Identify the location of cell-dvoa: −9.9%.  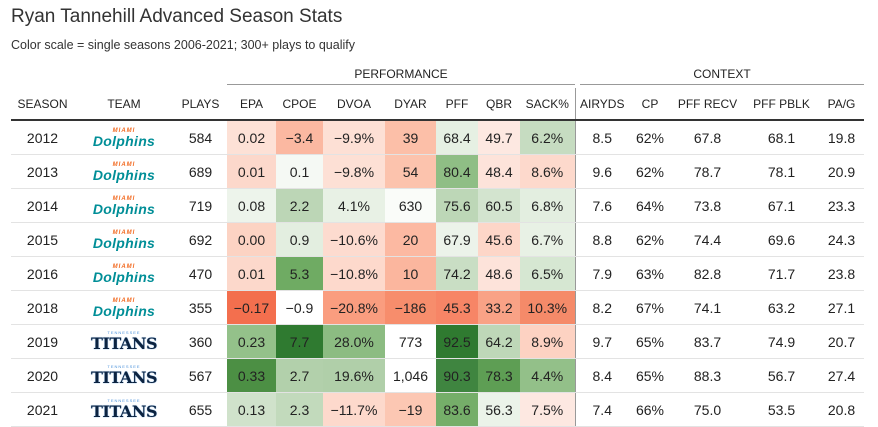
(354, 137).